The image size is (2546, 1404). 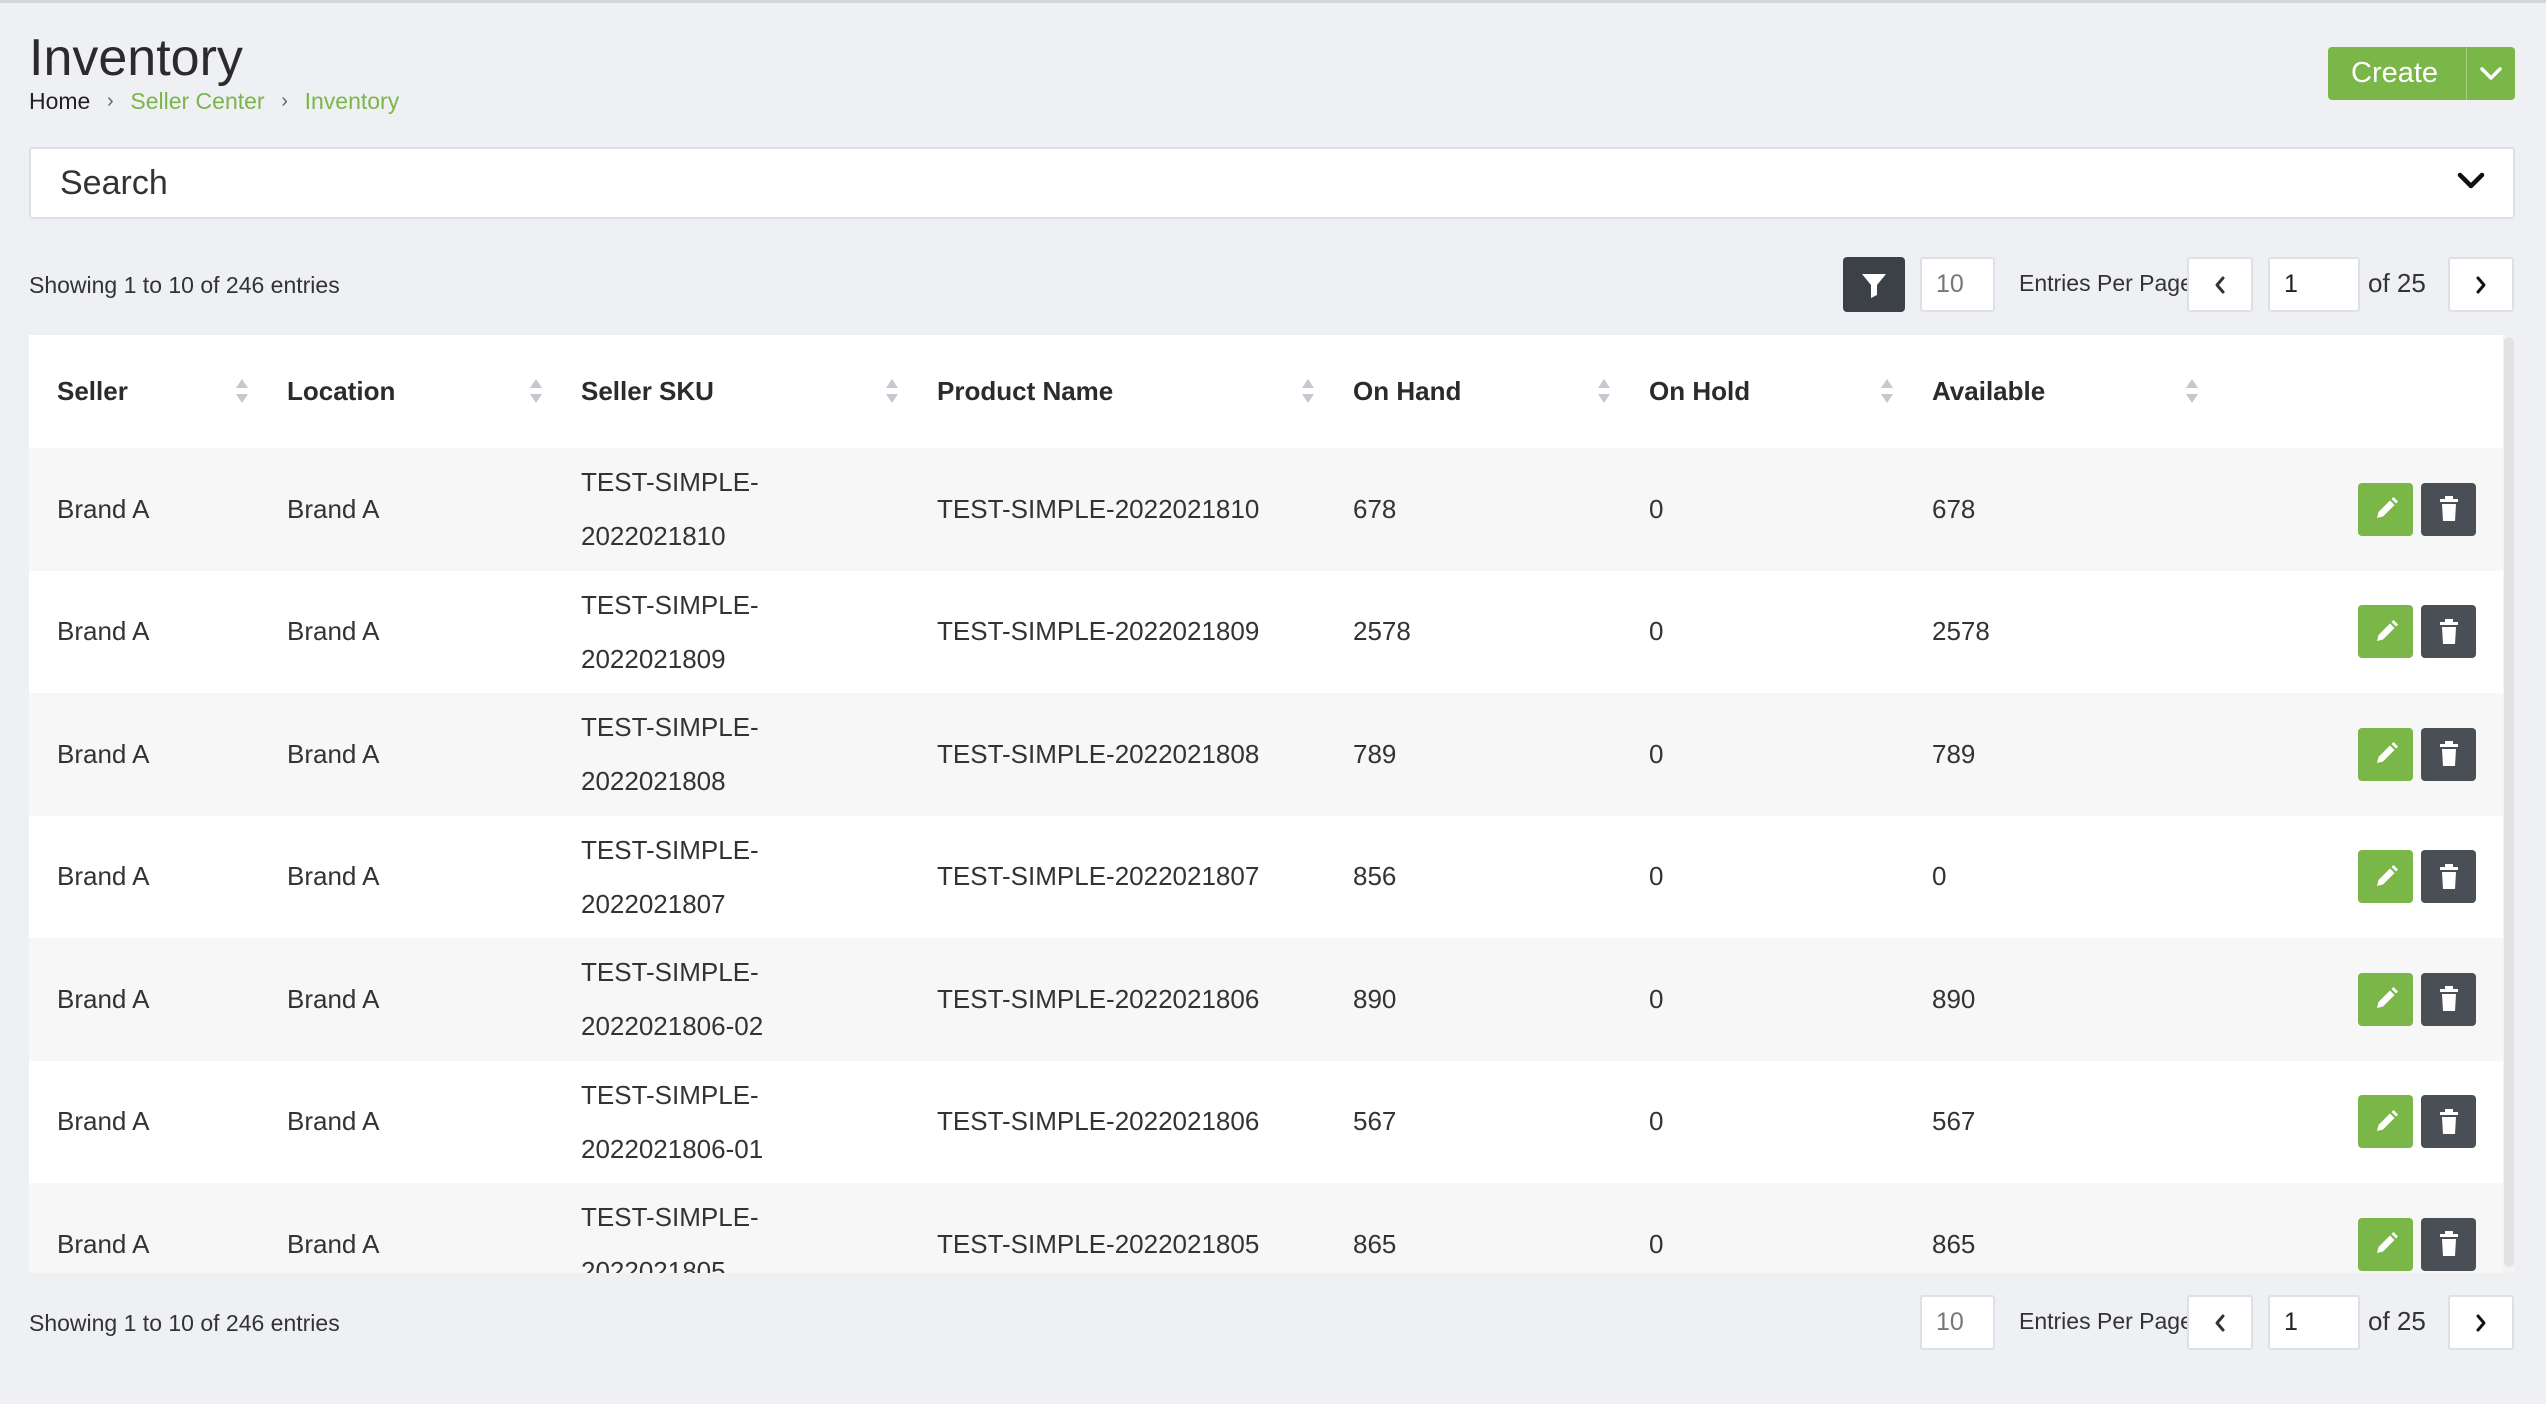 What do you see at coordinates (731, 391) in the screenshot?
I see `column-header-seller-sku: Seller SKU` at bounding box center [731, 391].